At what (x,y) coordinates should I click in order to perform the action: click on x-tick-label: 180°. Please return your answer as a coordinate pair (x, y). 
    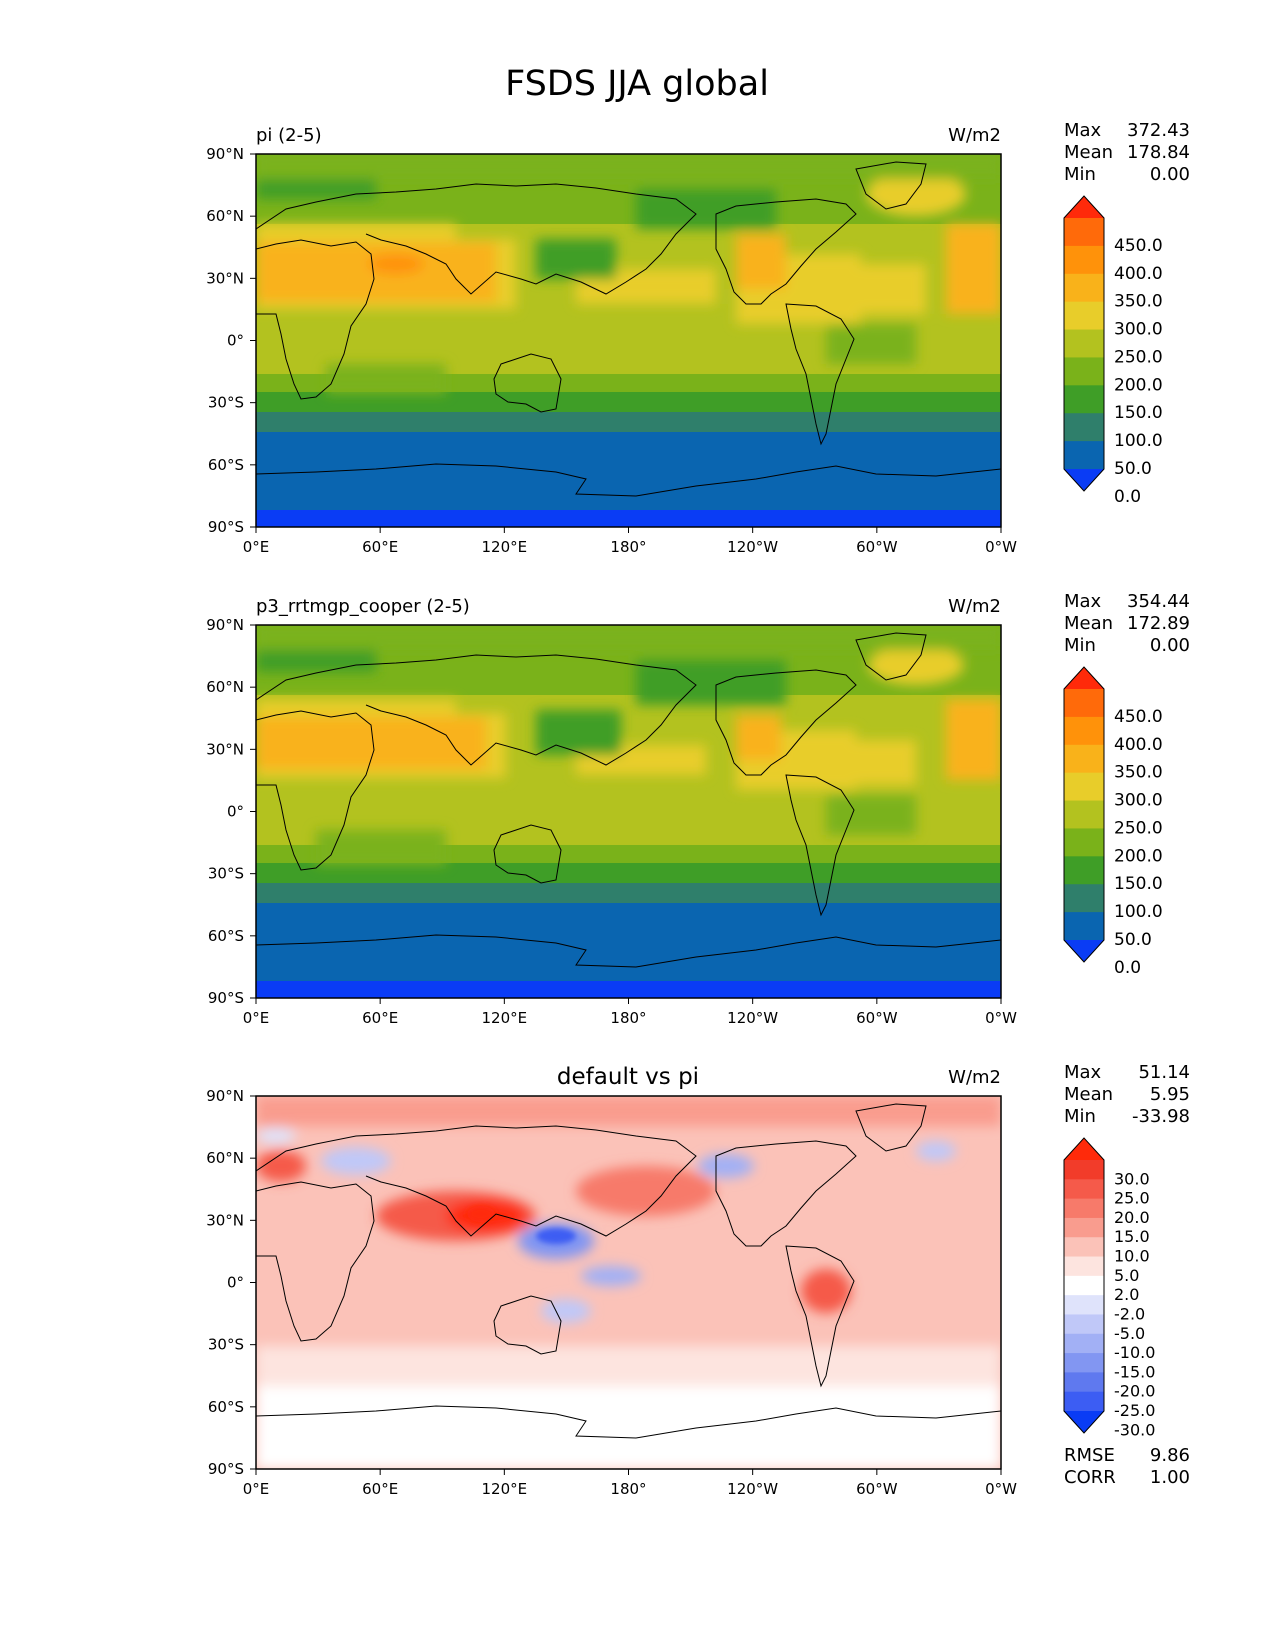
    Looking at the image, I should click on (628, 1018).